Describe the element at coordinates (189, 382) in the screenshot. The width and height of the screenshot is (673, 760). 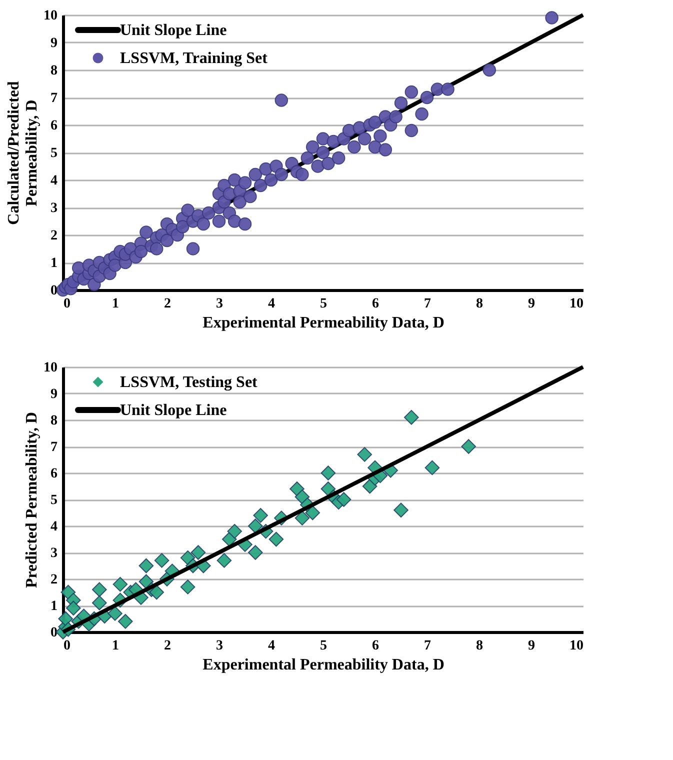
I see `legend-label: LSSVM, Testing Set` at that location.